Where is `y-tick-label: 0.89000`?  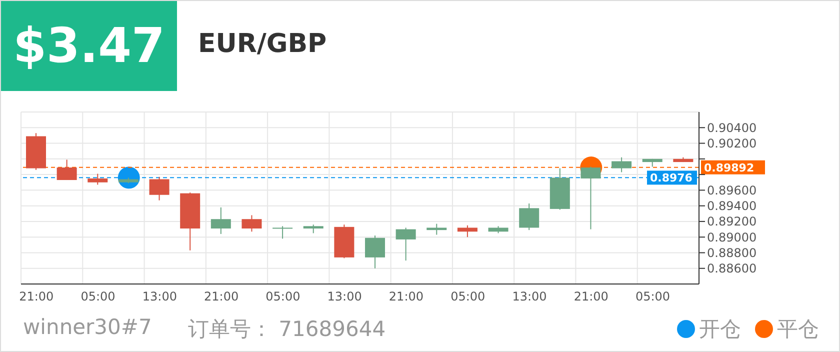 y-tick-label: 0.89000 is located at coordinates (732, 237).